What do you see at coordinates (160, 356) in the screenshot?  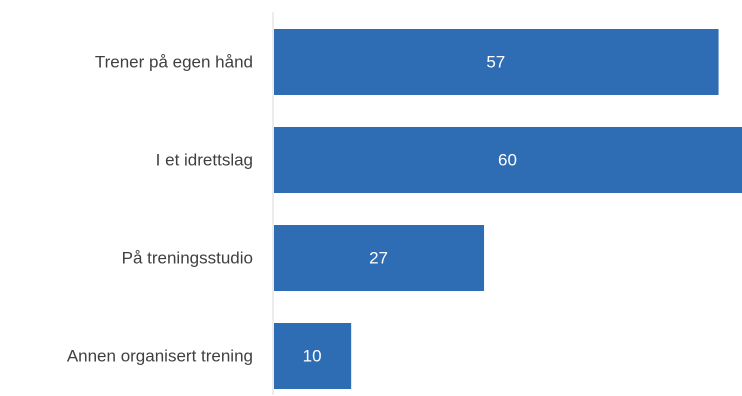 I see `category-label: Annen organisert trening` at bounding box center [160, 356].